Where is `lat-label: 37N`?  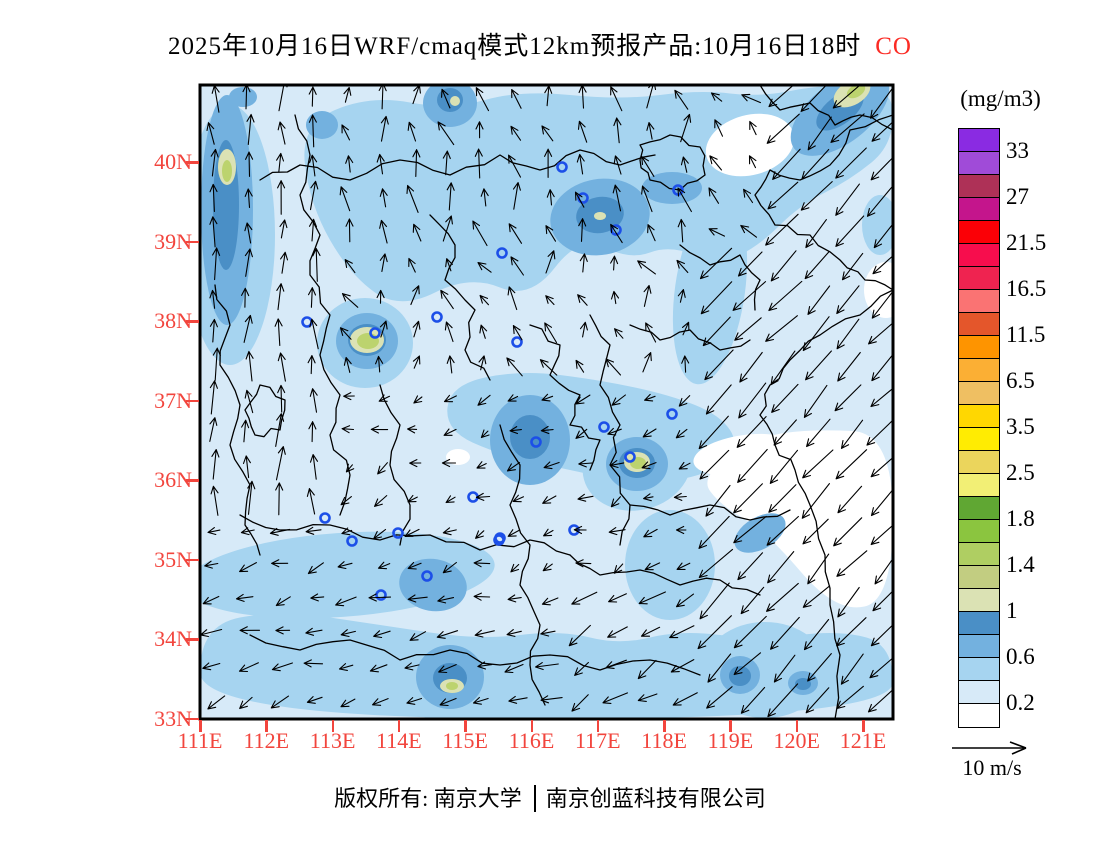 lat-label: 37N is located at coordinates (173, 400).